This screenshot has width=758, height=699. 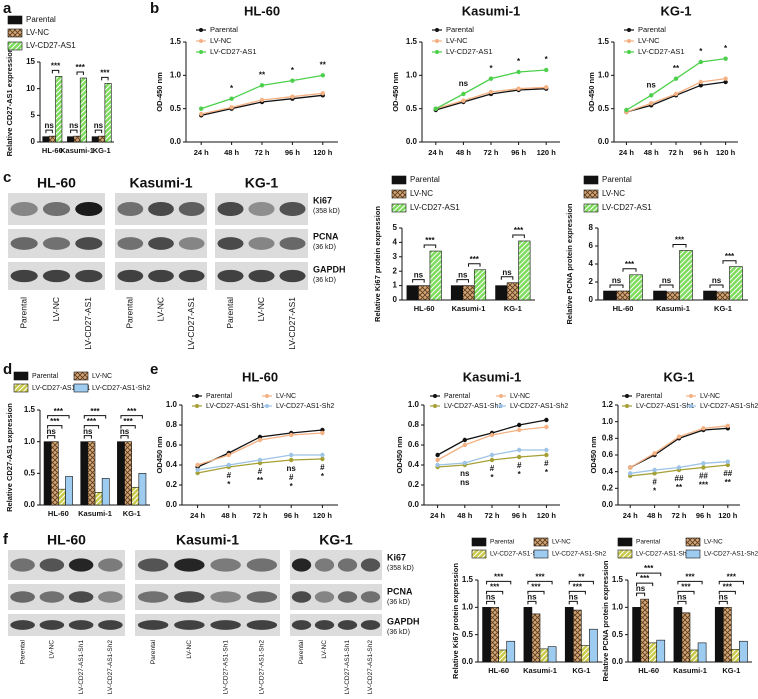 What do you see at coordinates (189, 649) in the screenshot?
I see `lane-label: LV-NC` at bounding box center [189, 649].